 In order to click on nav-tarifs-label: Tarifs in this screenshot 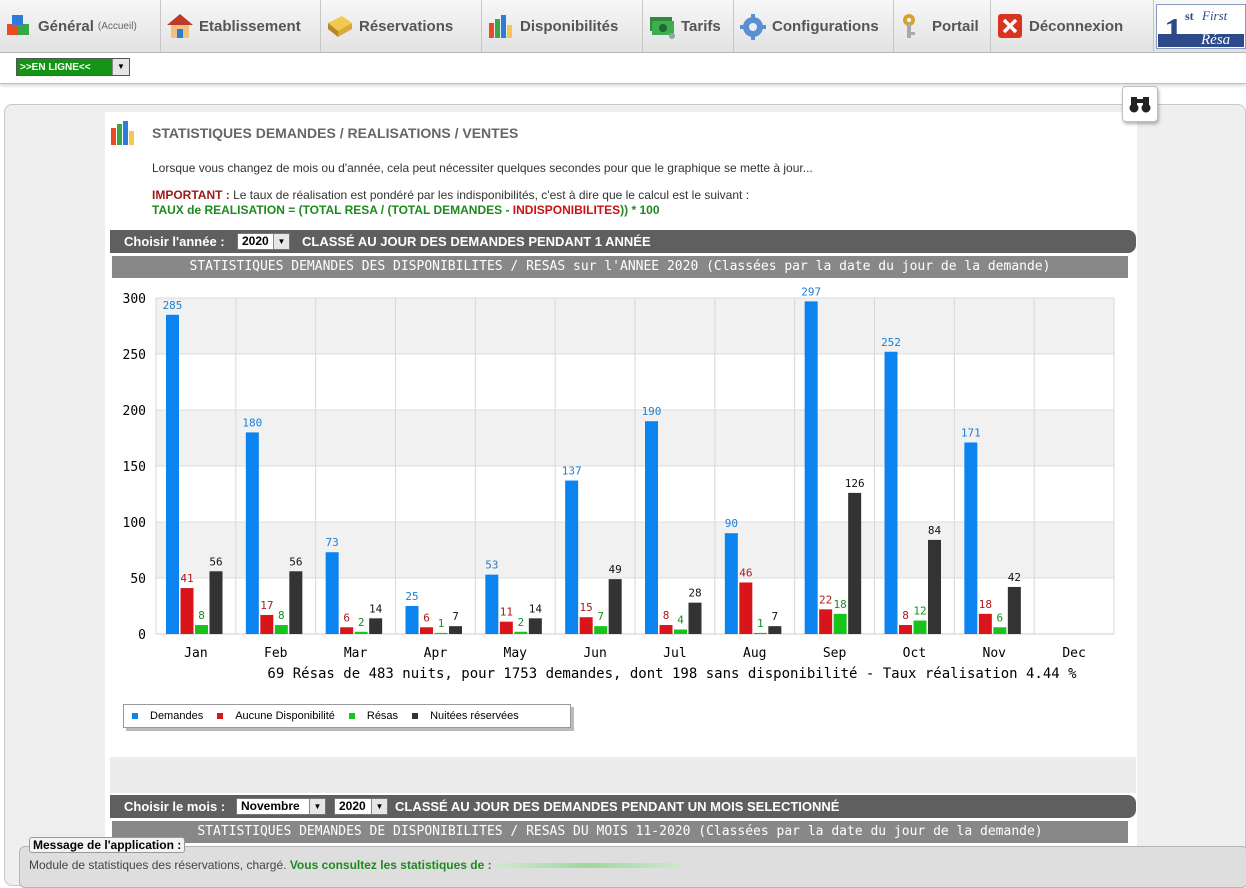, I will do `click(701, 26)`.